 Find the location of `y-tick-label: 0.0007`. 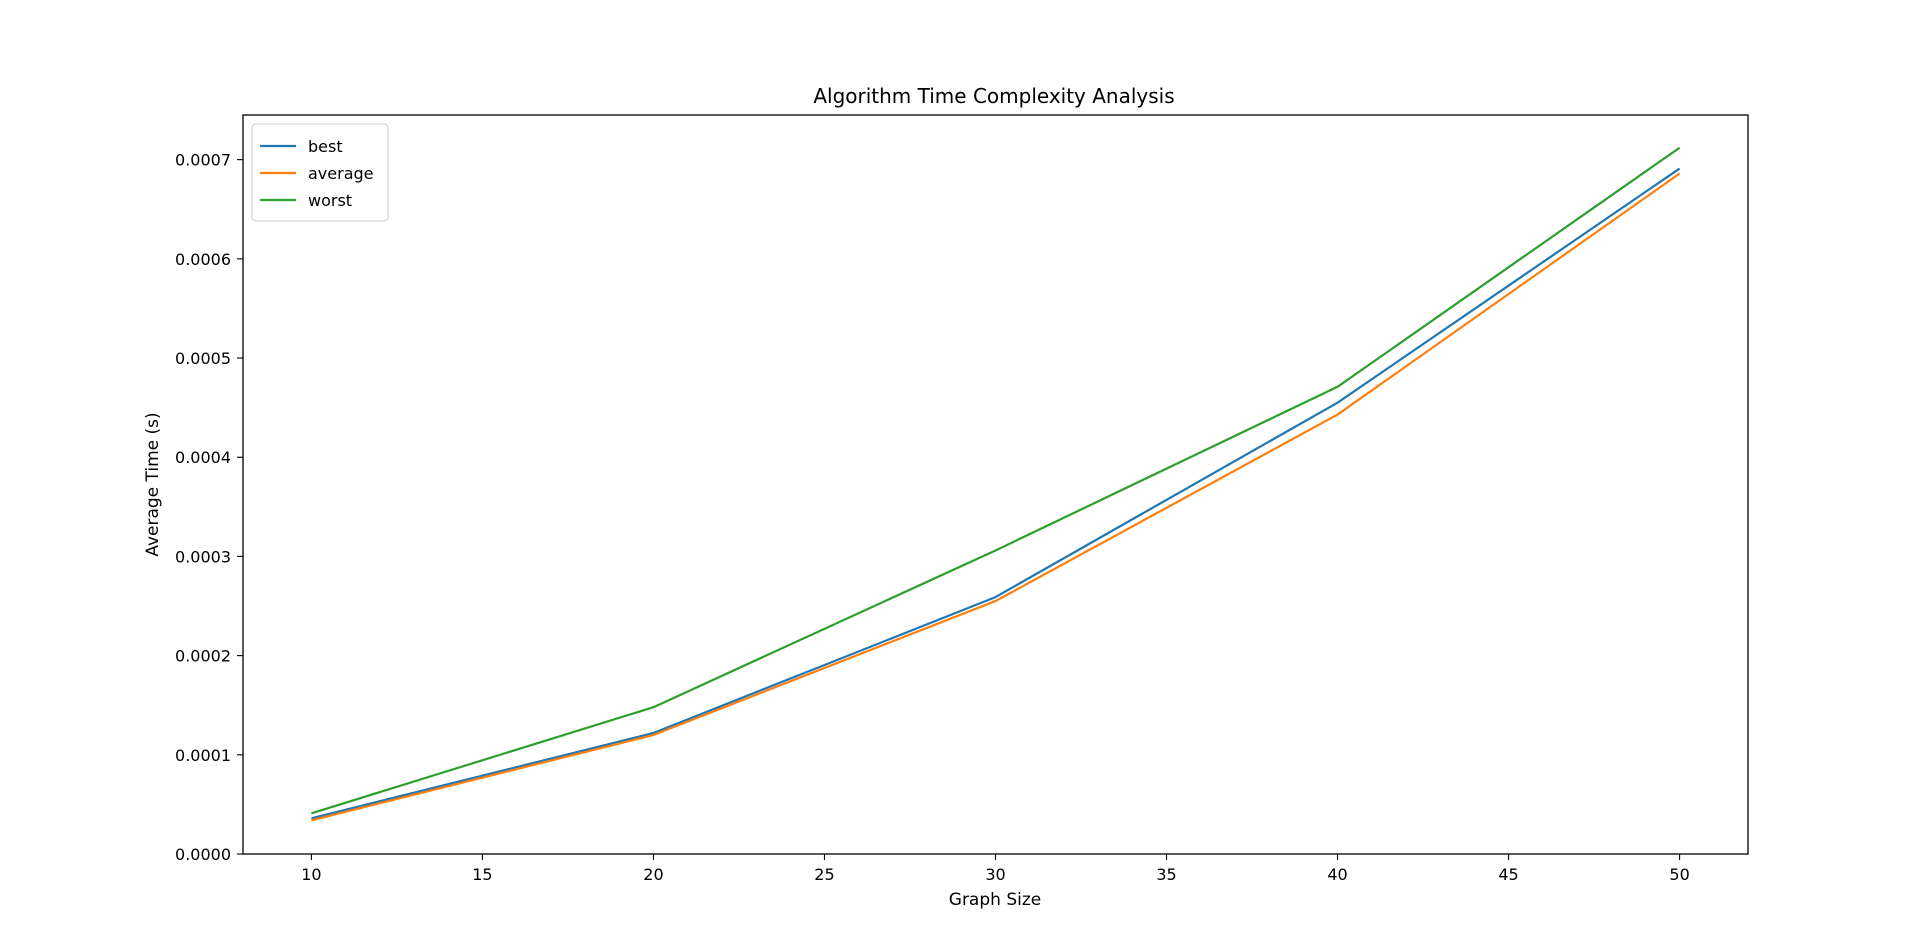

y-tick-label: 0.0007 is located at coordinates (203, 160).